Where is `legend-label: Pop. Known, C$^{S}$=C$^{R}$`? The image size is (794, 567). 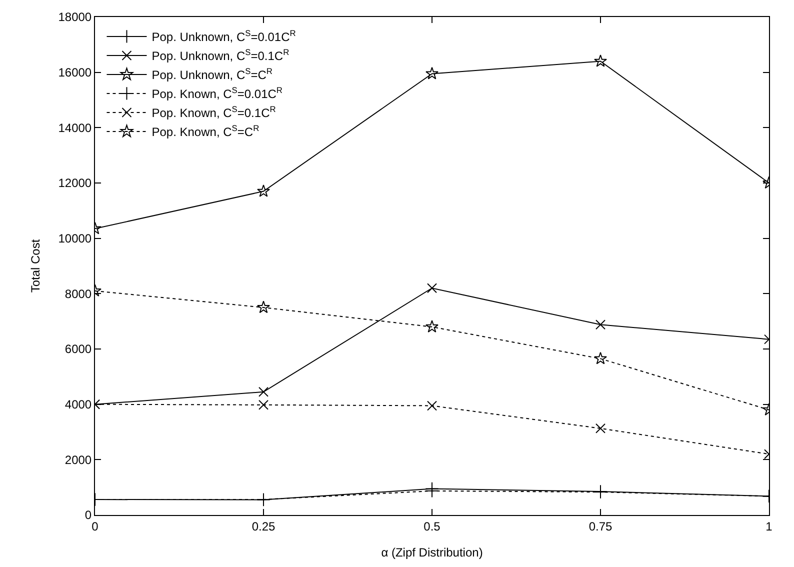 legend-label: Pop. Known, C$^{S}$=C$^{R}$ is located at coordinates (206, 131).